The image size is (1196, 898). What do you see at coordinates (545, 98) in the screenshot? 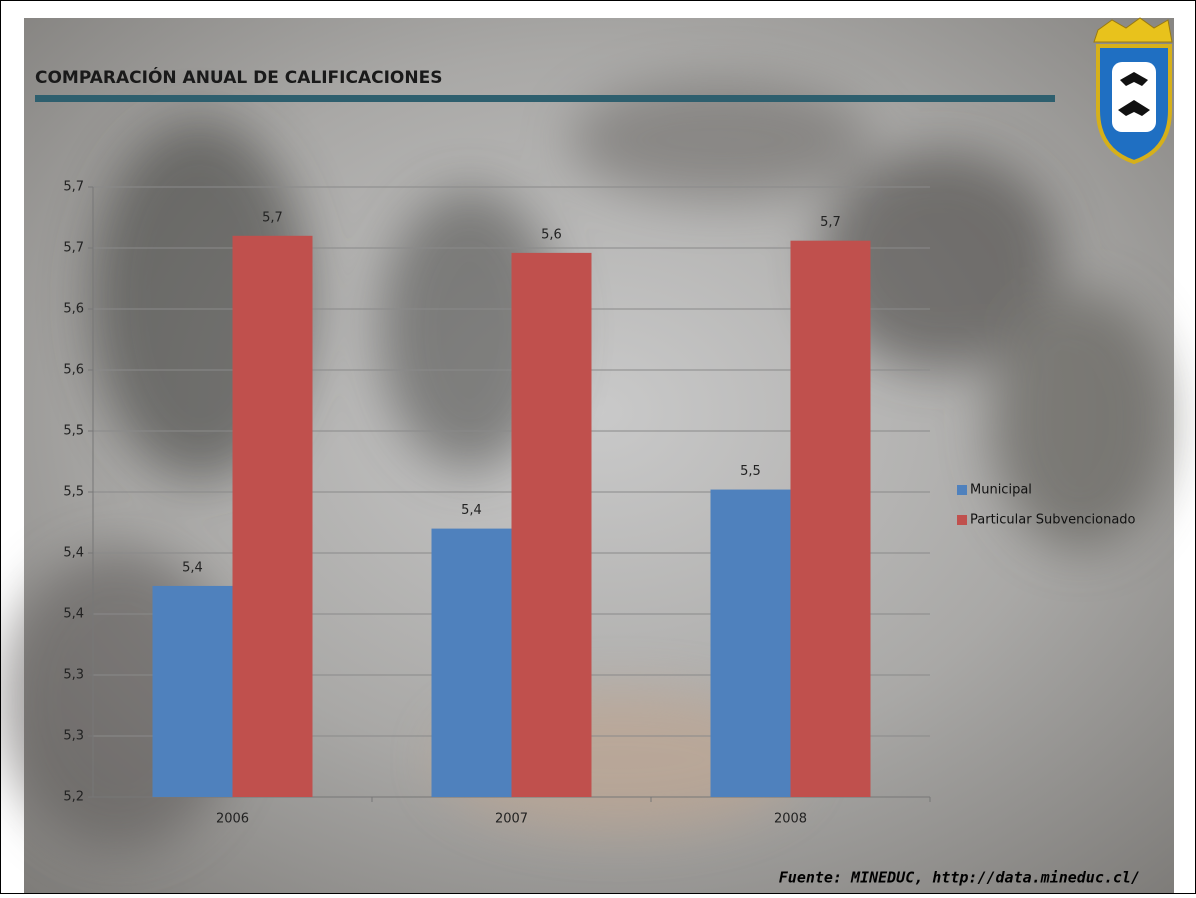
I see `title-rule` at bounding box center [545, 98].